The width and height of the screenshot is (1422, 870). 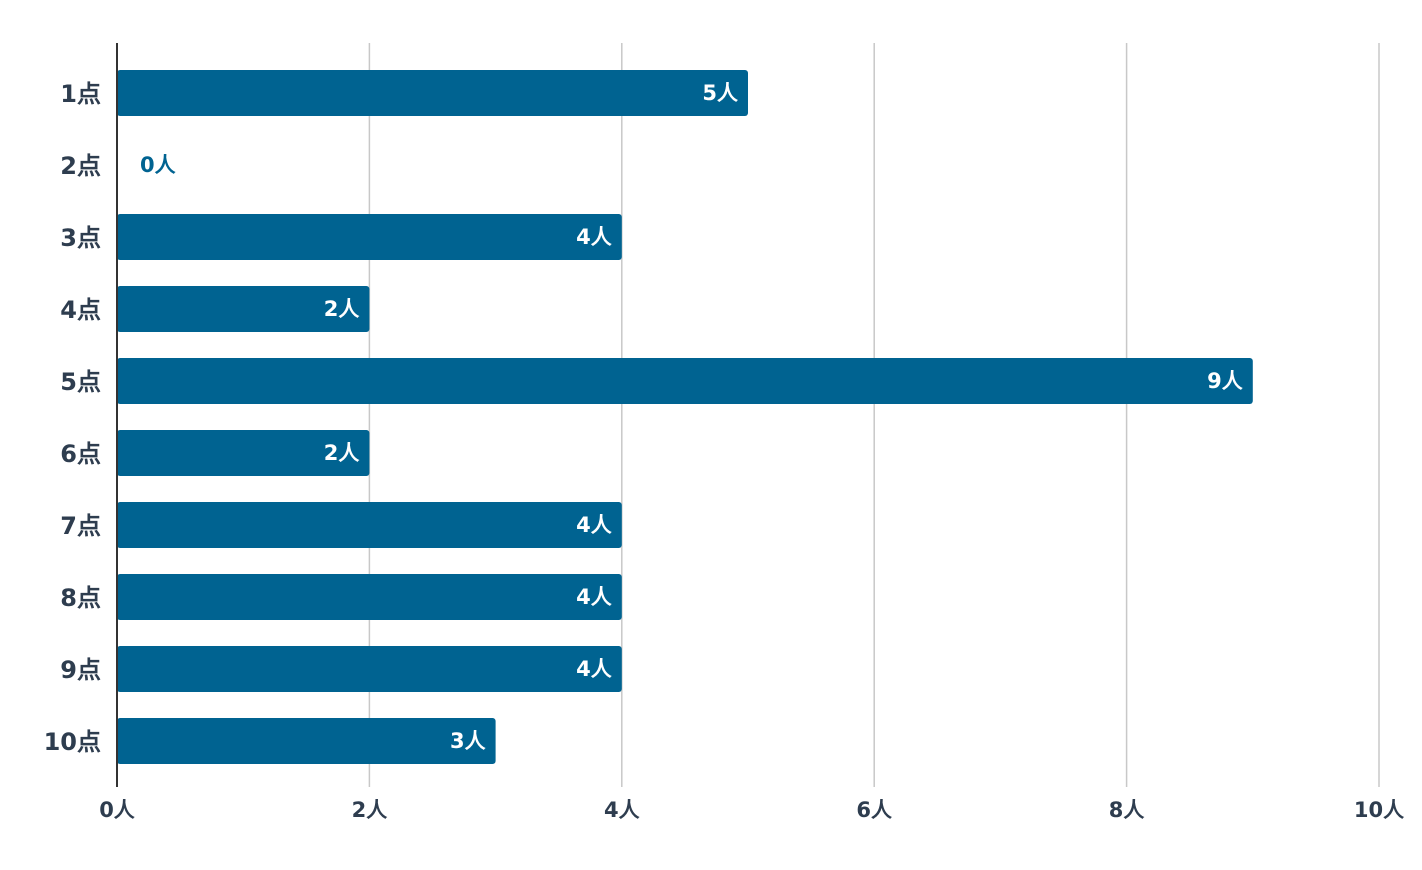 I want to click on category-label: 7点, so click(x=80, y=526).